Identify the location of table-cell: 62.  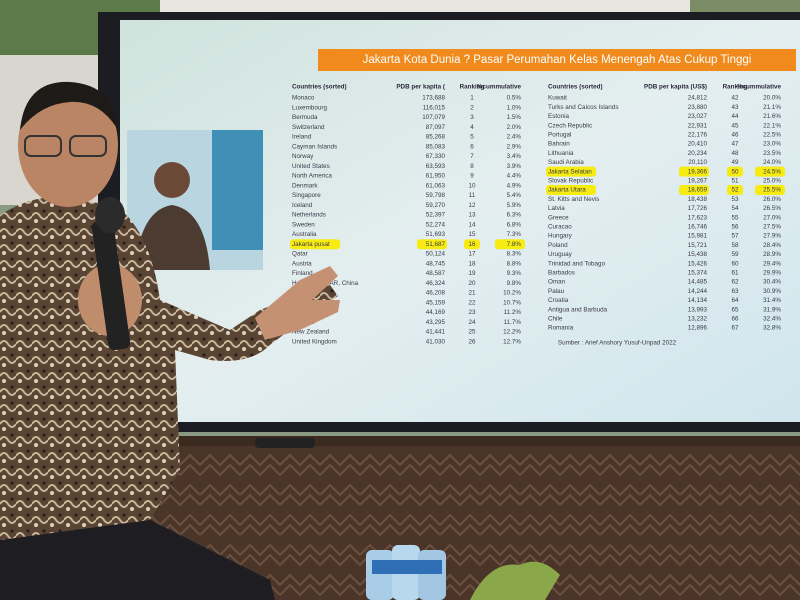
(735, 282).